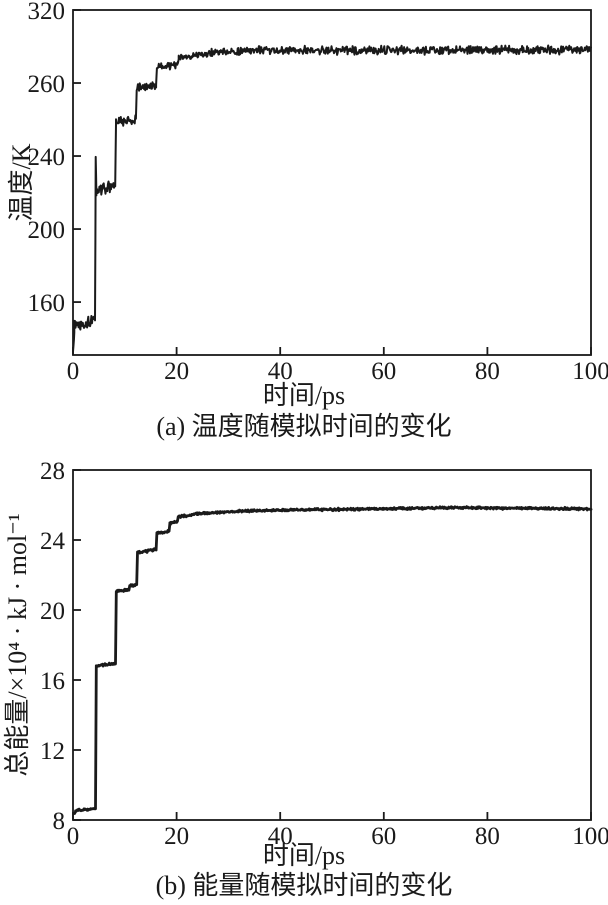 Image resolution: width=608 pixels, height=905 pixels. I want to click on caption-a: (a) 温度随模拟时间的变化, so click(304, 426).